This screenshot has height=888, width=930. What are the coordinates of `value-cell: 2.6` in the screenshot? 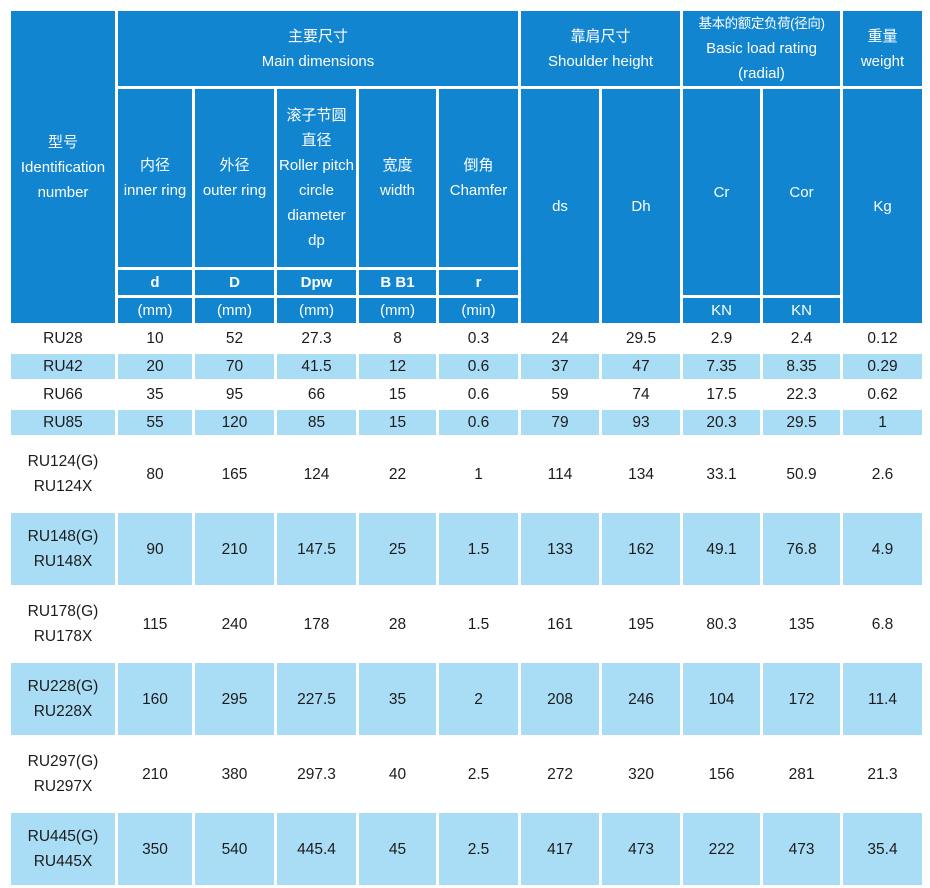 It's located at (883, 474).